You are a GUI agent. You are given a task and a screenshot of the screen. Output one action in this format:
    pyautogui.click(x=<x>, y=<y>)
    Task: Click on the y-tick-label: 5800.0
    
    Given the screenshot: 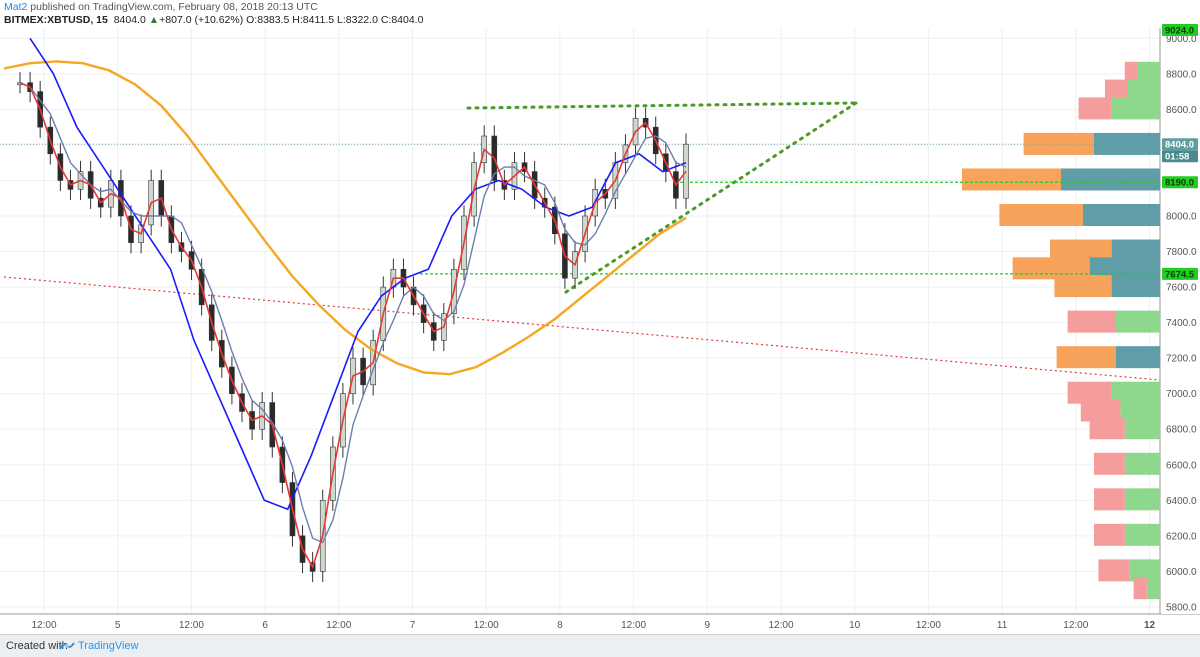 What is the action you would take?
    pyautogui.click(x=1181, y=607)
    